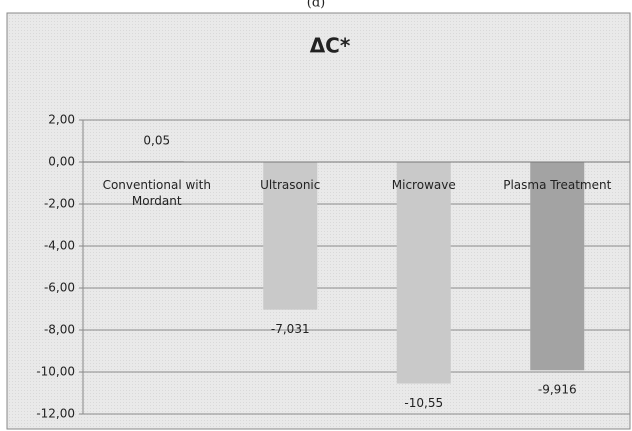  I want to click on x-tick-label: Ultrasonic, so click(290, 185).